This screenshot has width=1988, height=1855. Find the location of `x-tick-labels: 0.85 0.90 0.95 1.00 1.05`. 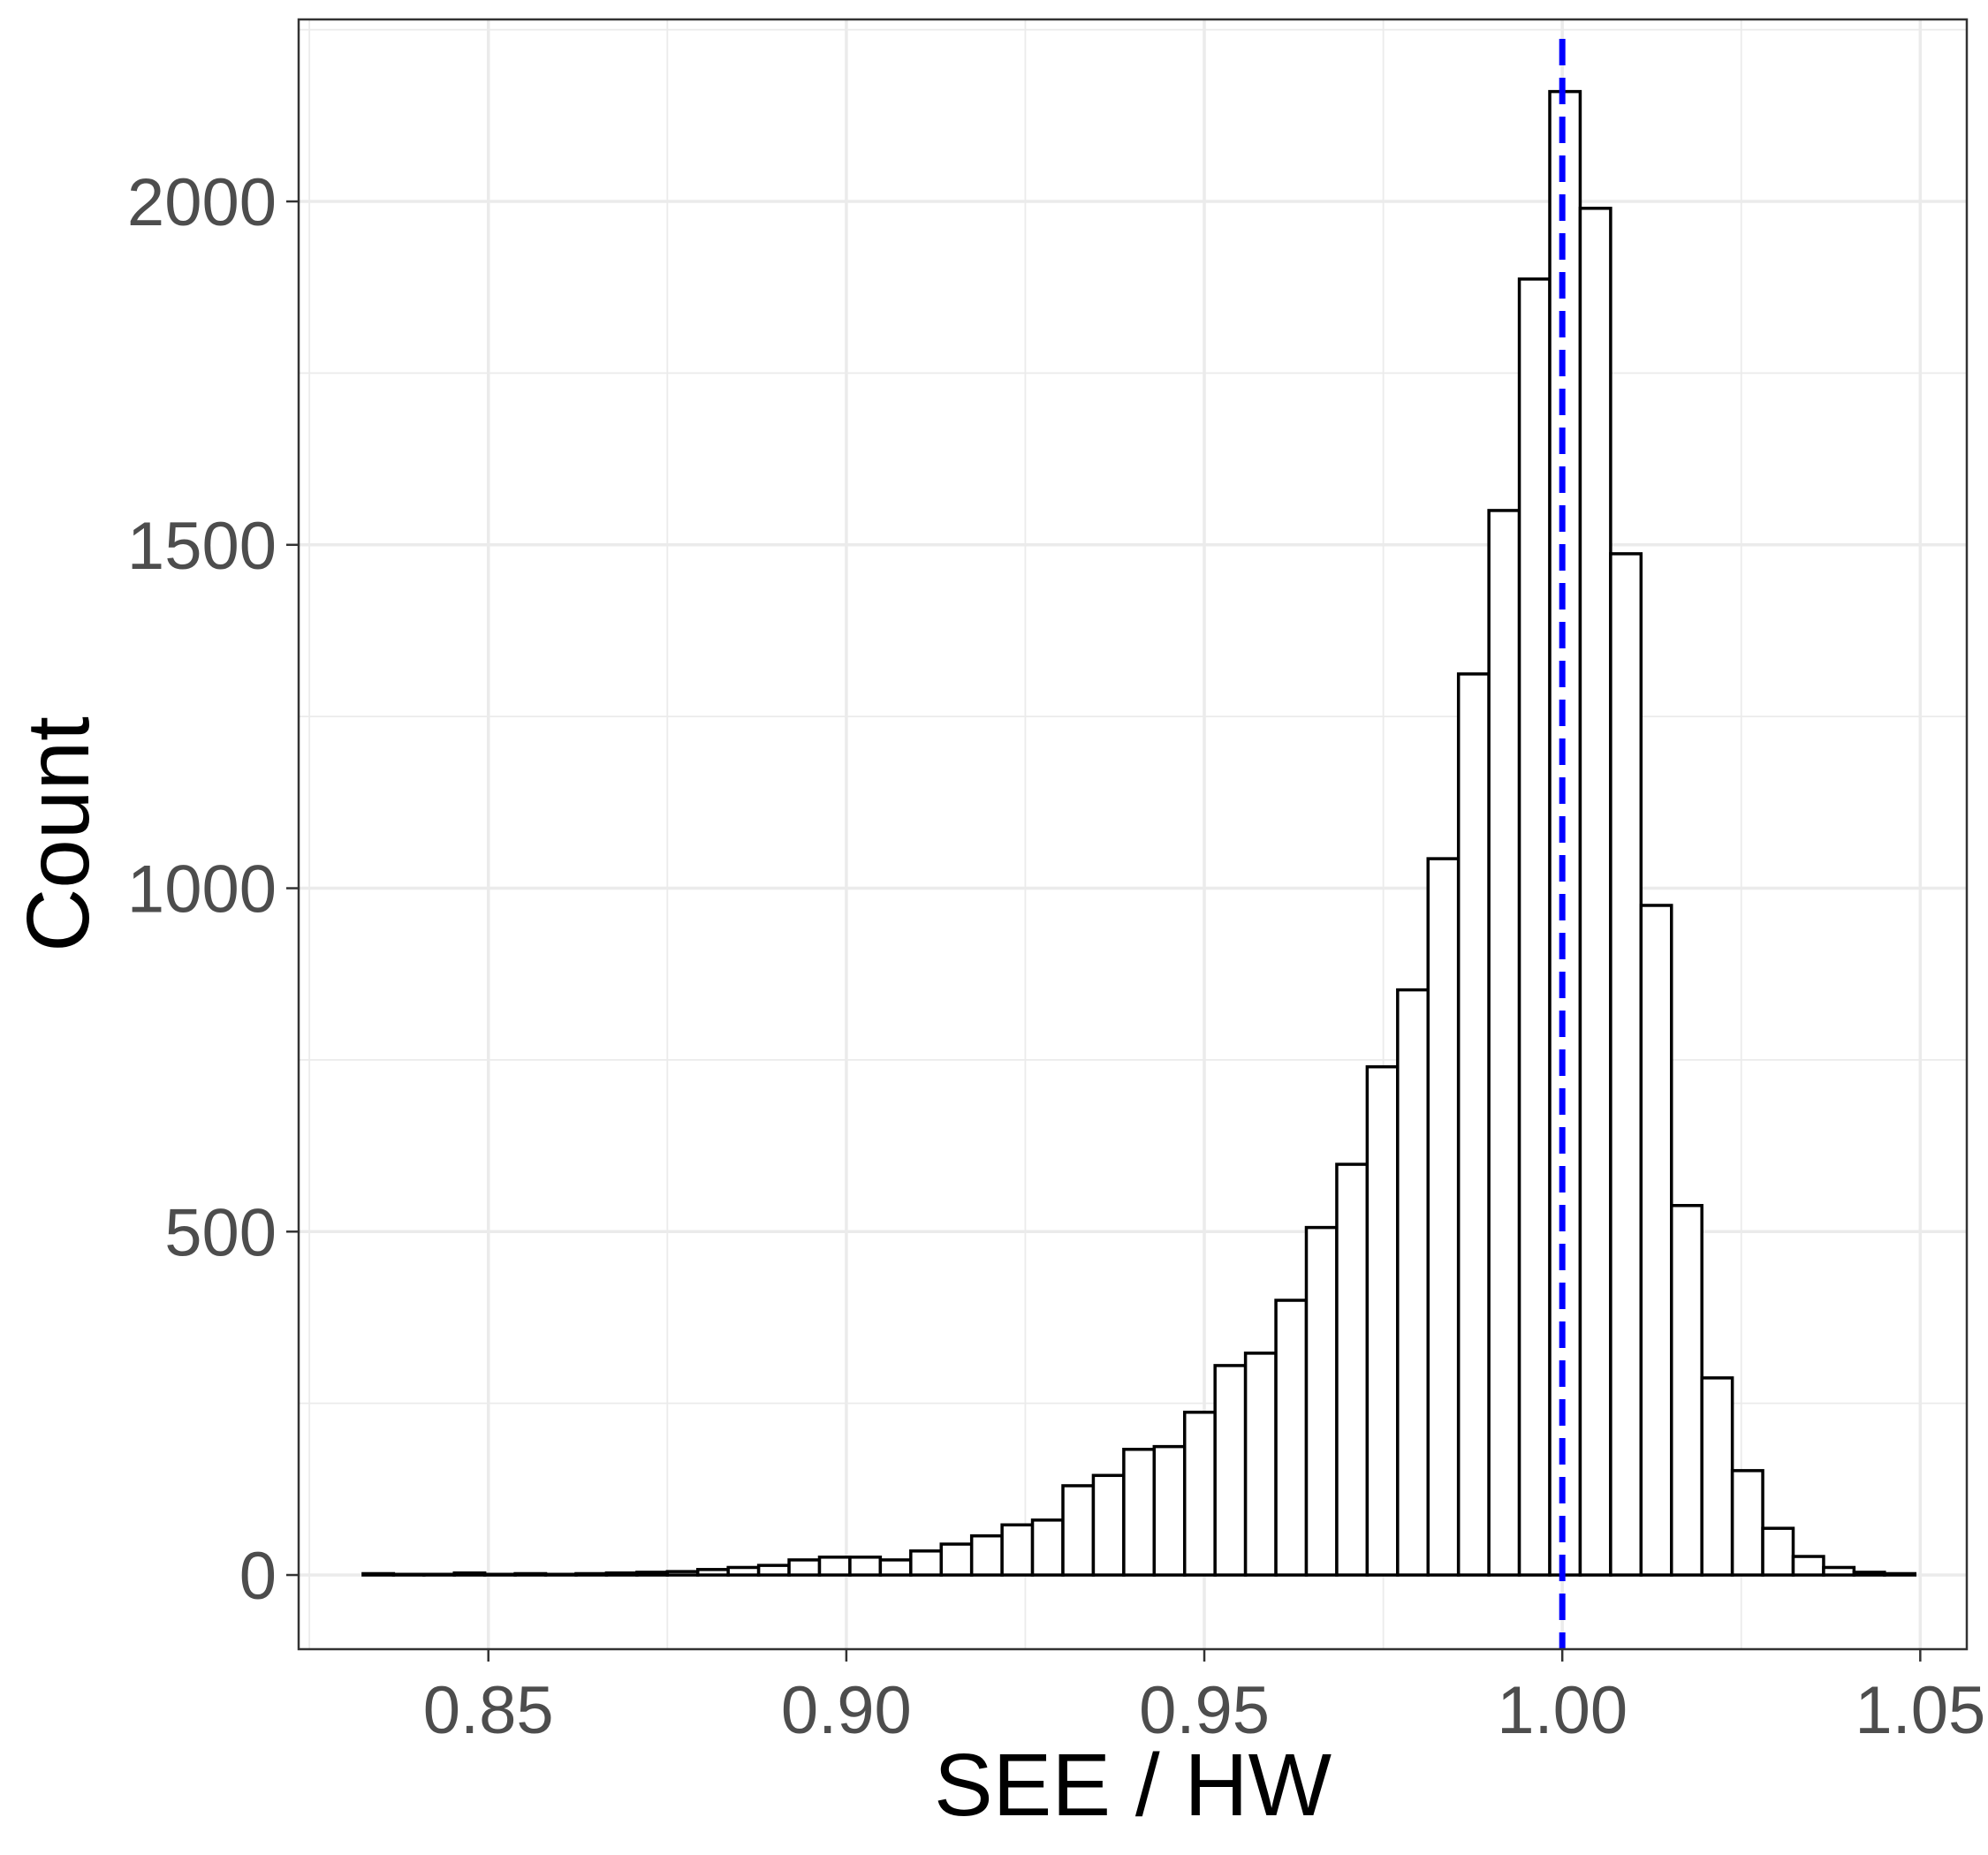

x-tick-labels: 0.85 0.90 0.95 1.00 1.05 is located at coordinates (1204, 1710).